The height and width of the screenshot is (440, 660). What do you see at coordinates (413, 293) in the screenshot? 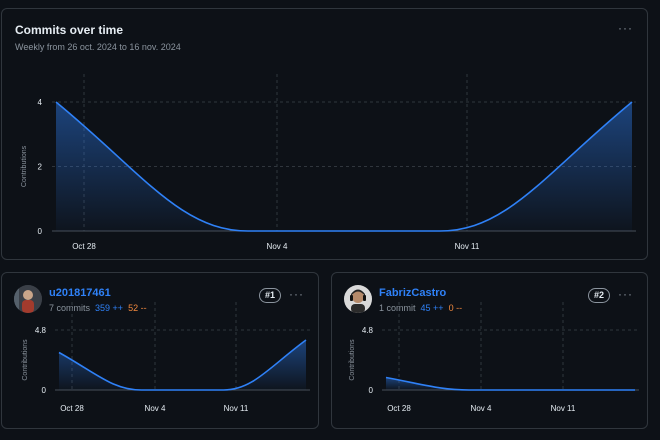
I see `contributor-username: FabrizCastro` at bounding box center [413, 293].